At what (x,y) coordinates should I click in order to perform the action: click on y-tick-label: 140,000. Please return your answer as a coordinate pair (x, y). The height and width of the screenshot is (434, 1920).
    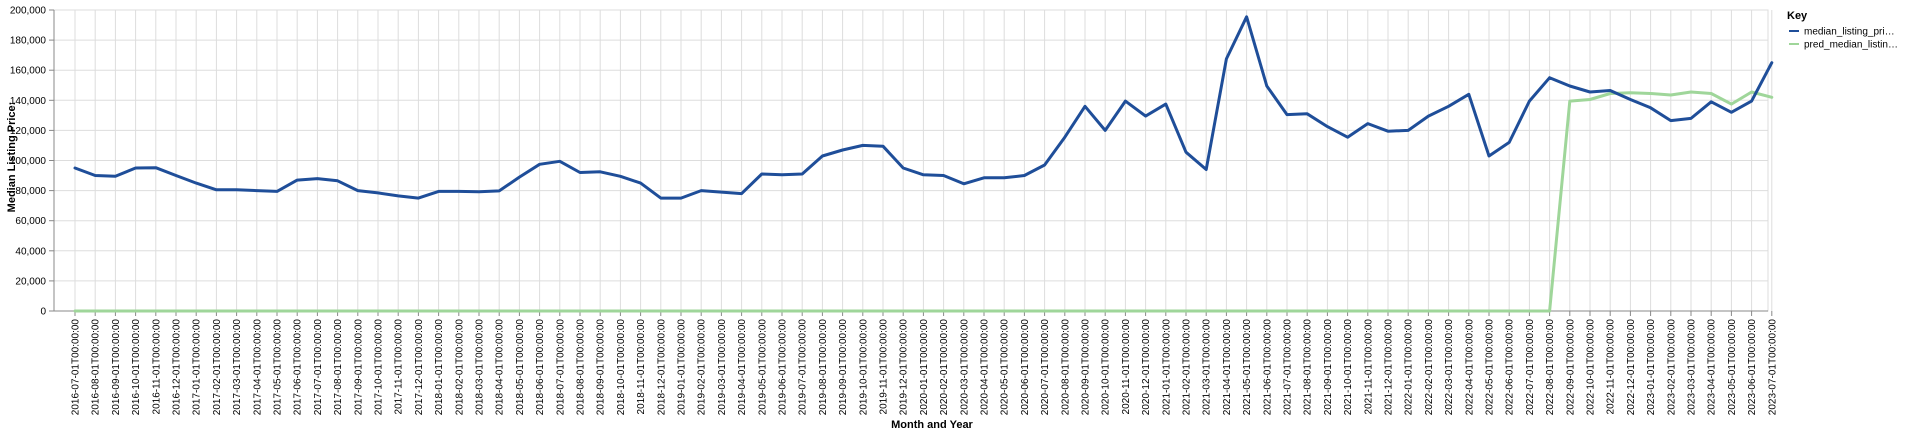
    Looking at the image, I should click on (28, 101).